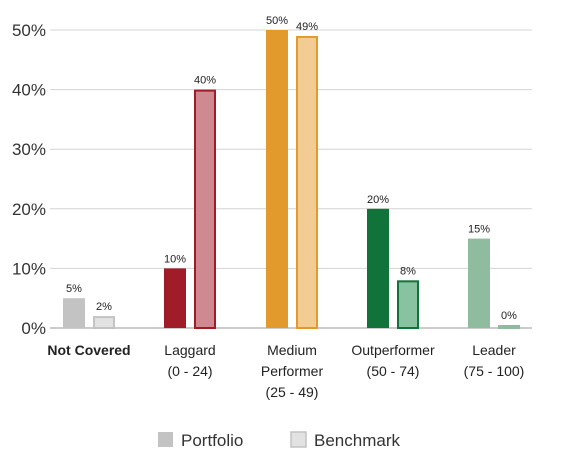 This screenshot has width=570, height=466. What do you see at coordinates (307, 27) in the screenshot?
I see `benchmark-data-label: 49%` at bounding box center [307, 27].